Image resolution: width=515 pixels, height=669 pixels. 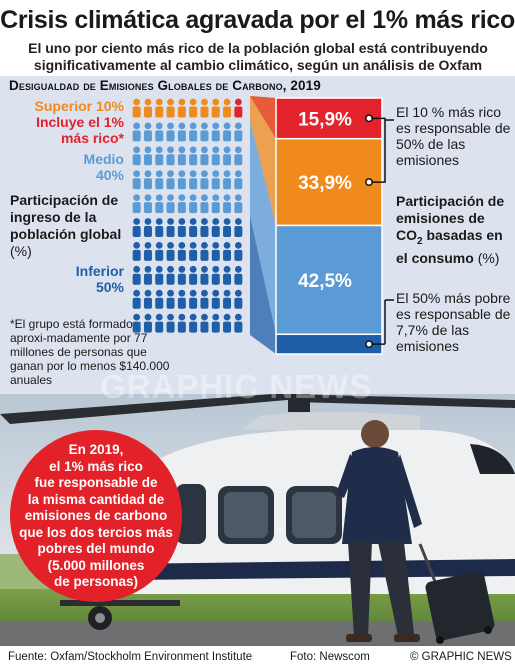 I want to click on footer, so click(x=257, y=657).